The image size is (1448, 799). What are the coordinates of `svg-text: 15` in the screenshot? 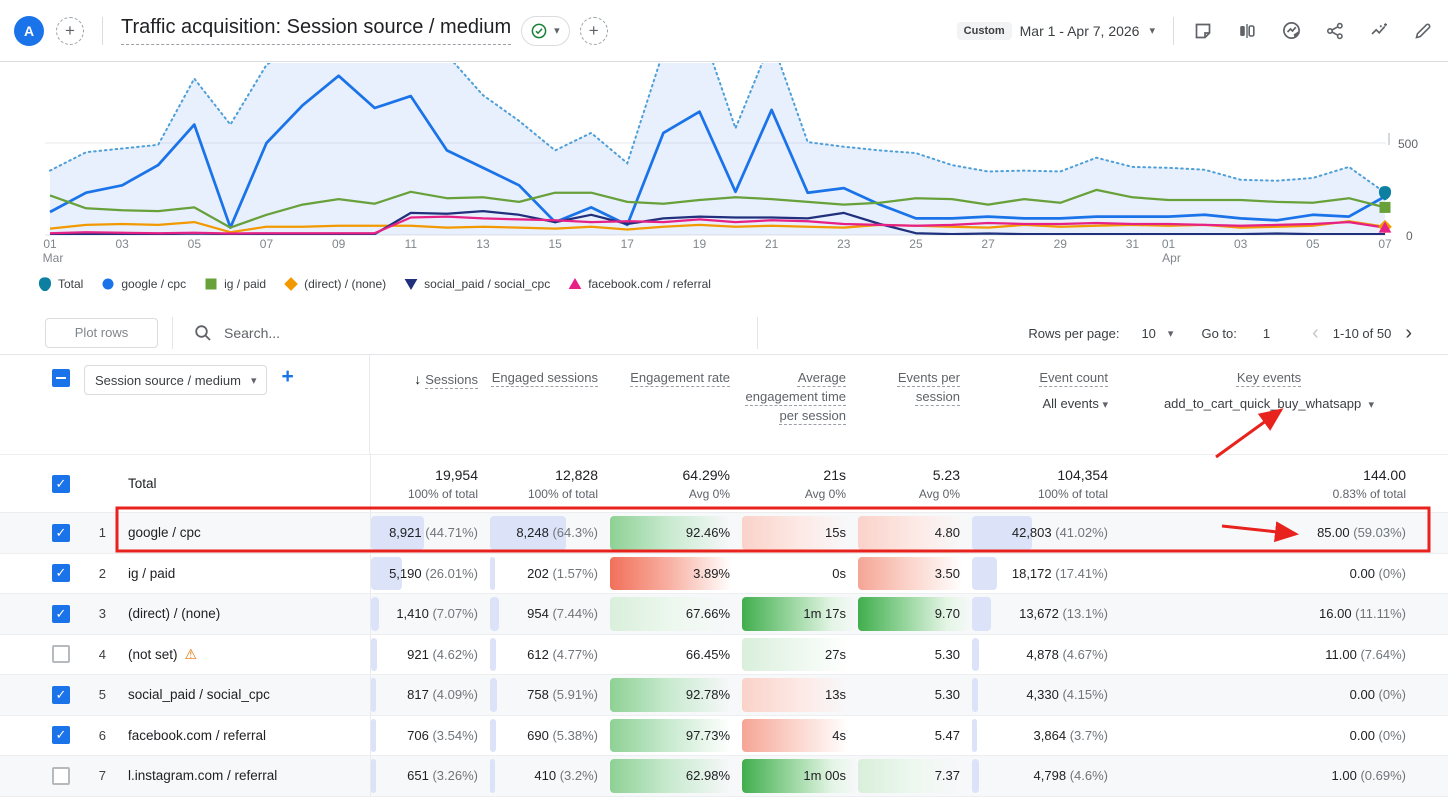 It's located at (555, 244).